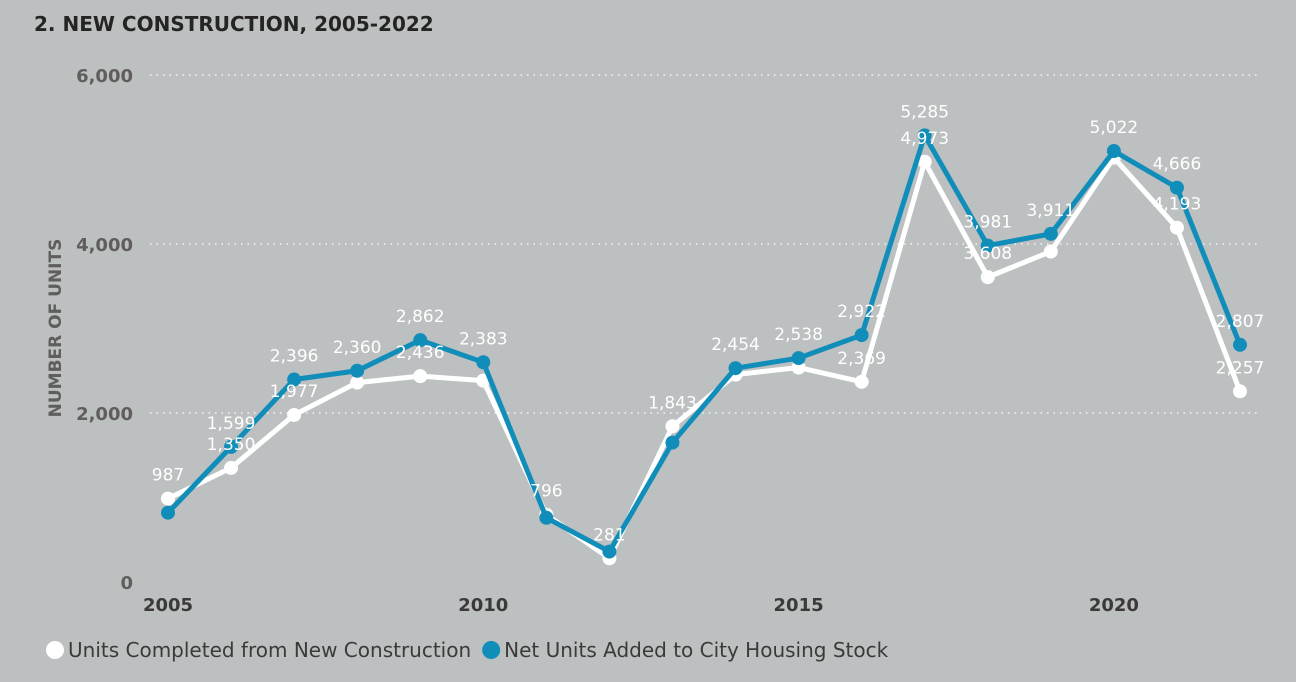 Image resolution: width=1296 pixels, height=682 pixels. I want to click on legend-item-2: Net Units Added to City Housing Stock, so click(685, 650).